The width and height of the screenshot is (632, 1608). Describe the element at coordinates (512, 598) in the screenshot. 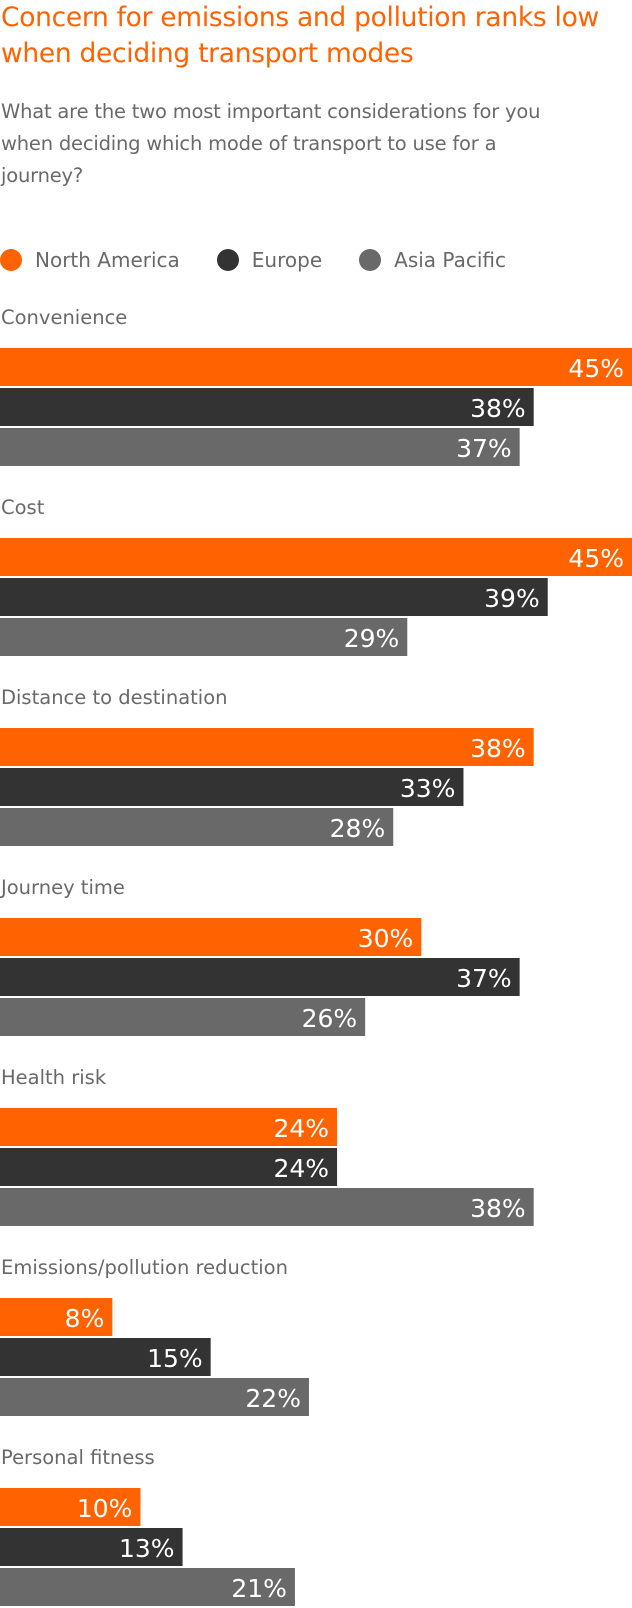

I see `data-label: 39%` at that location.